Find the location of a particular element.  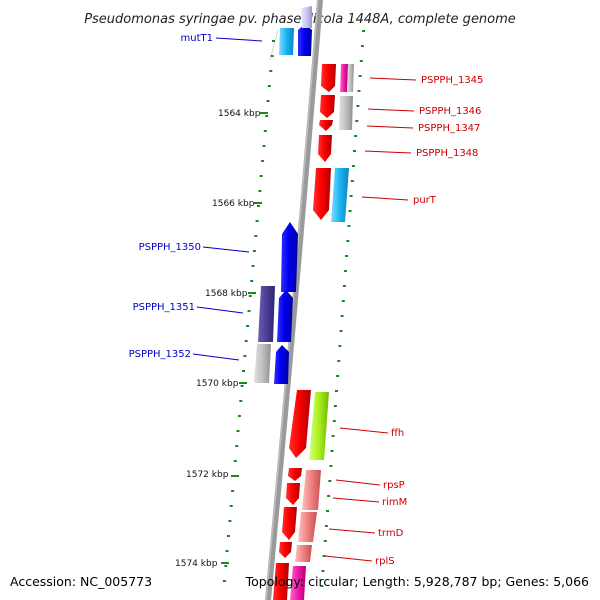

gene-arrow-rpsP is located at coordinates (295, 474).